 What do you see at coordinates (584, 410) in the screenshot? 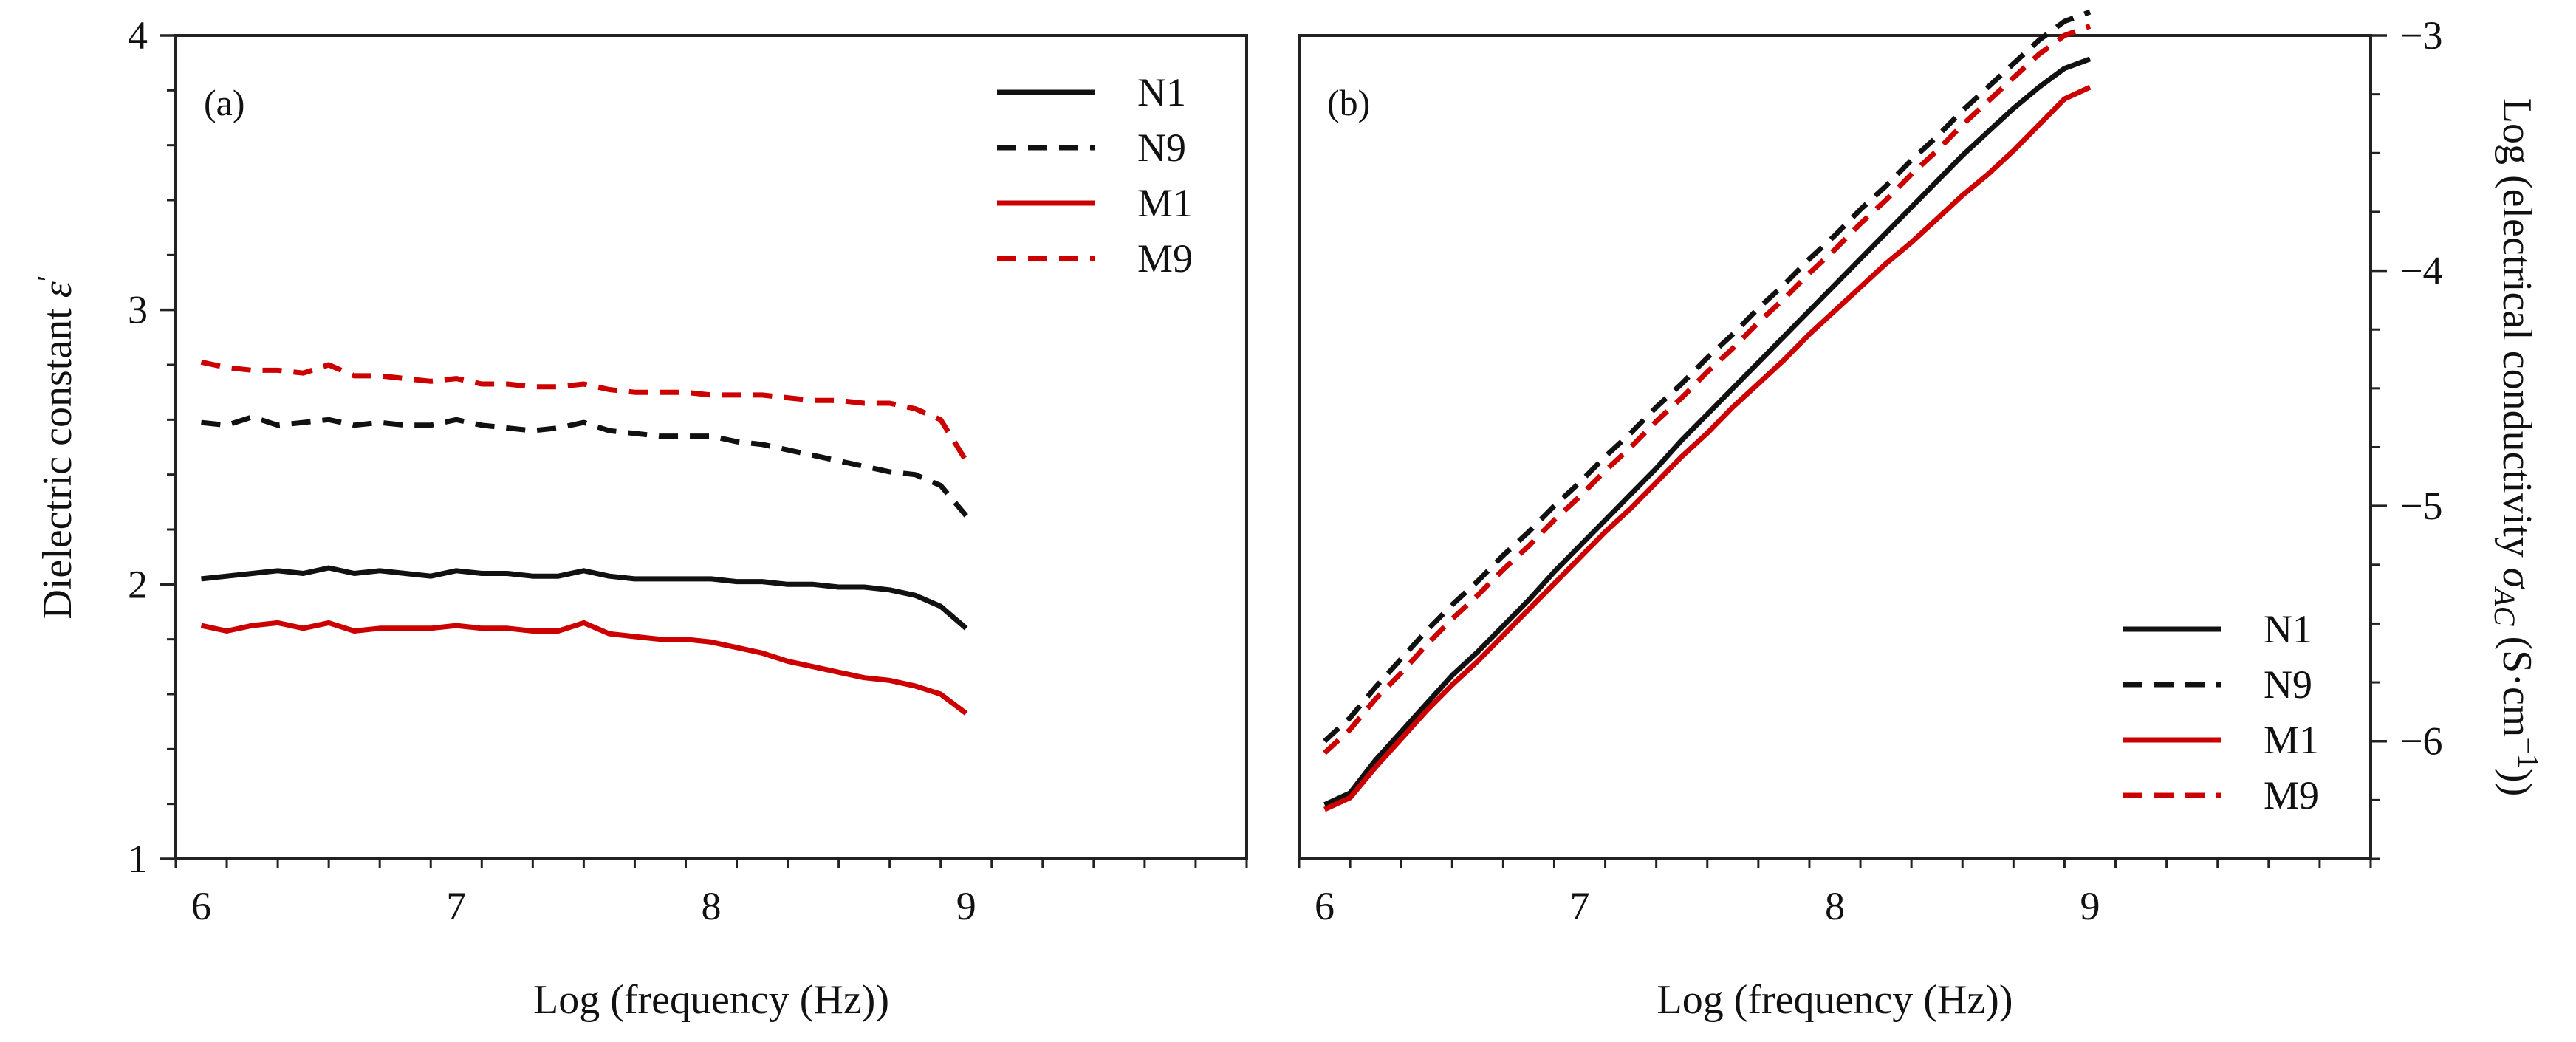
I see `series-line-m9` at bounding box center [584, 410].